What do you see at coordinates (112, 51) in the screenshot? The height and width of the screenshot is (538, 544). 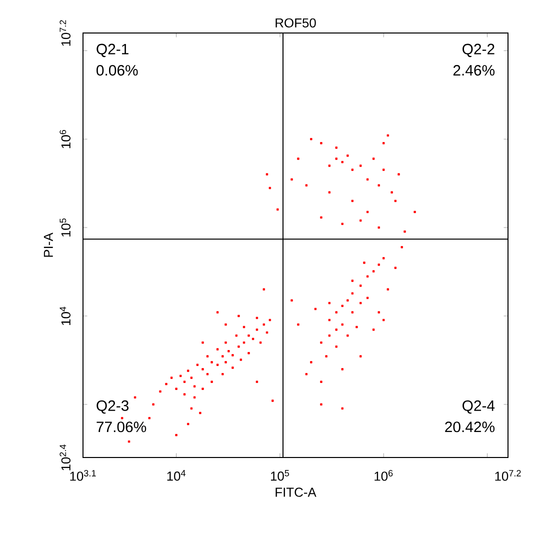 I see `annotation: Q2-1` at bounding box center [112, 51].